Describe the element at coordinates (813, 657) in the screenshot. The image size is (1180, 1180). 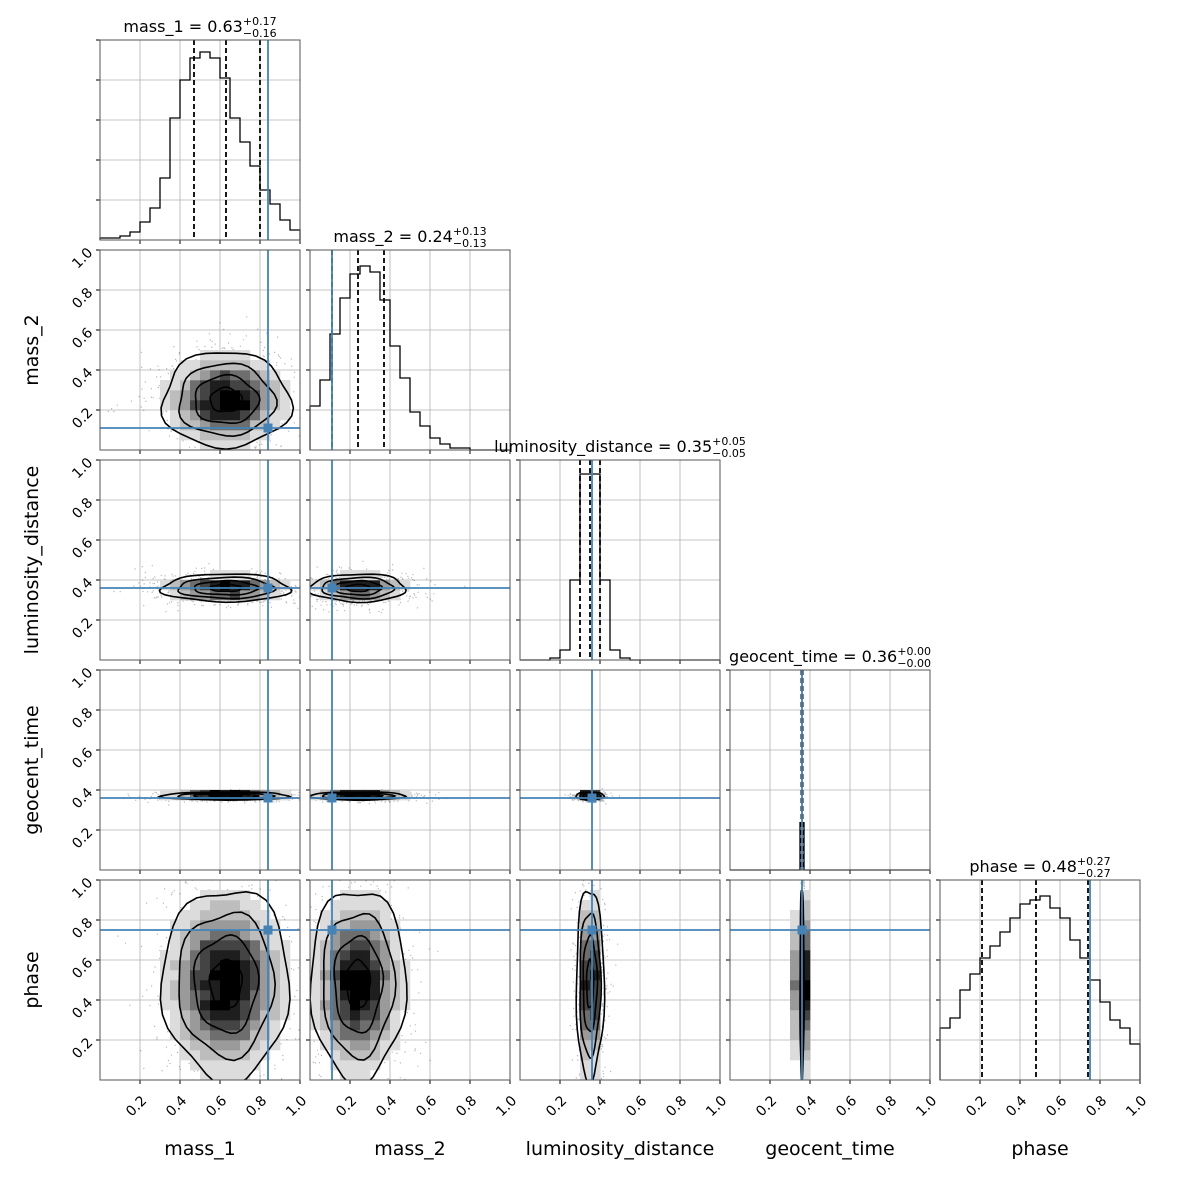
I see `title-main: geocent_time = 0.36` at that location.